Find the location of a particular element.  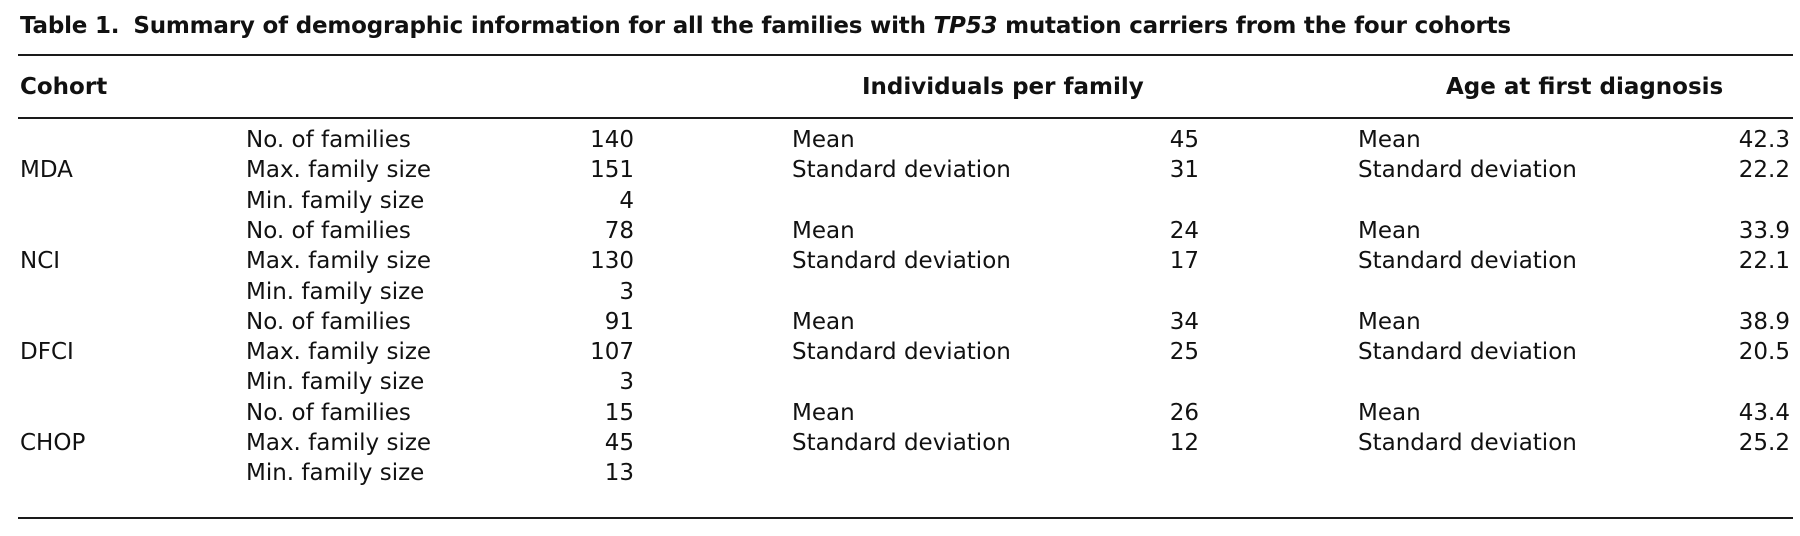

family-stat-value: 140 is located at coordinates (612, 140).